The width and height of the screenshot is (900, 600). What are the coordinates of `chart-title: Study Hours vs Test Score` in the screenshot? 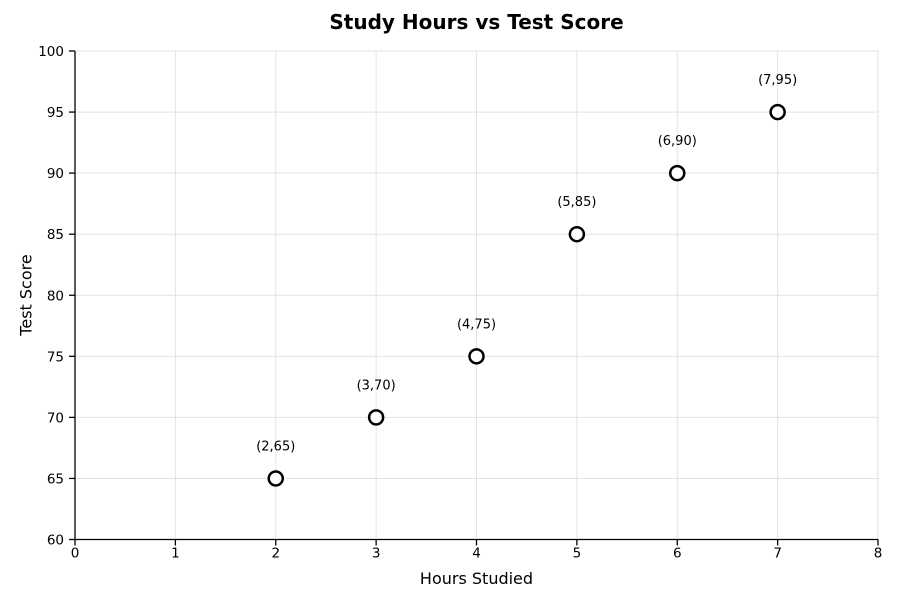 It's located at (476, 22).